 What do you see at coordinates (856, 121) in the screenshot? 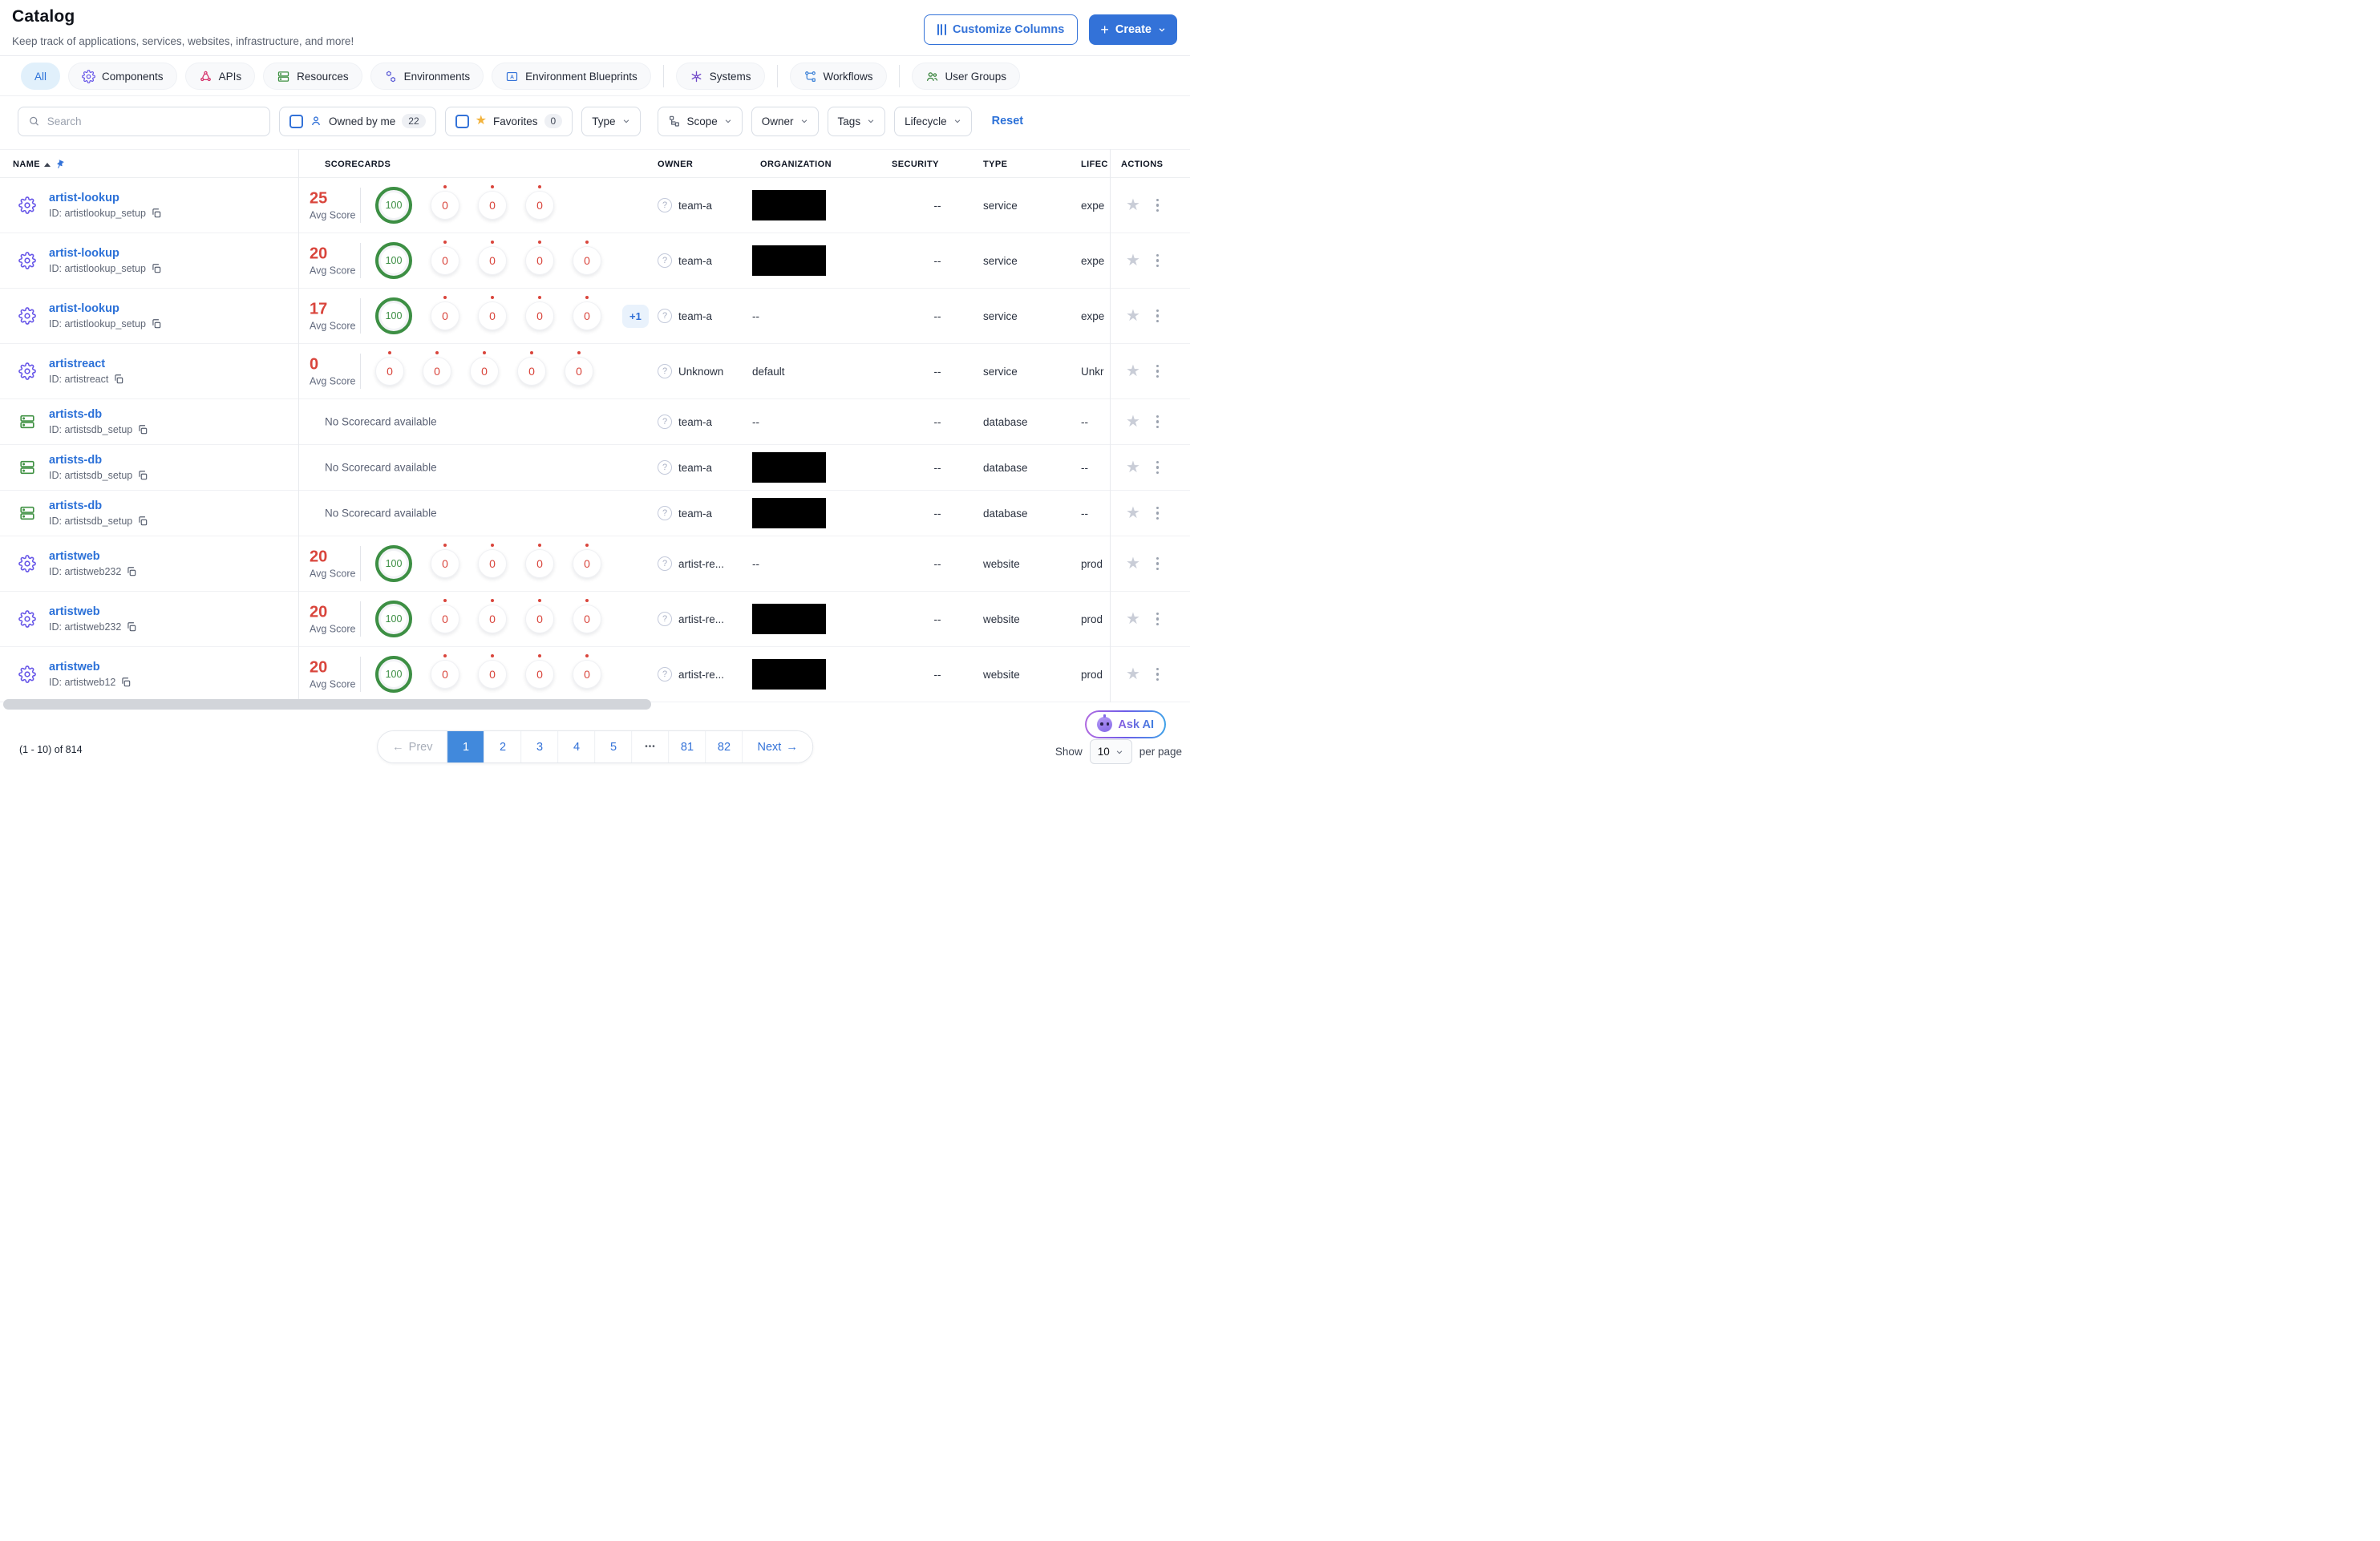
I see `tags-filter-dropdown: Tags` at bounding box center [856, 121].